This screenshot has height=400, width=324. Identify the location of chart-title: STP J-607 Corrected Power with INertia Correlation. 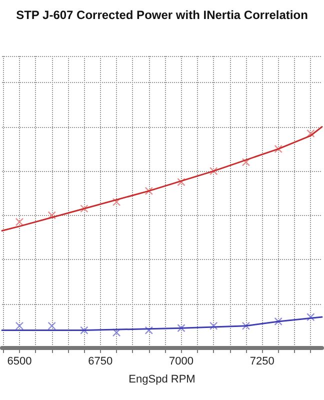
(162, 15).